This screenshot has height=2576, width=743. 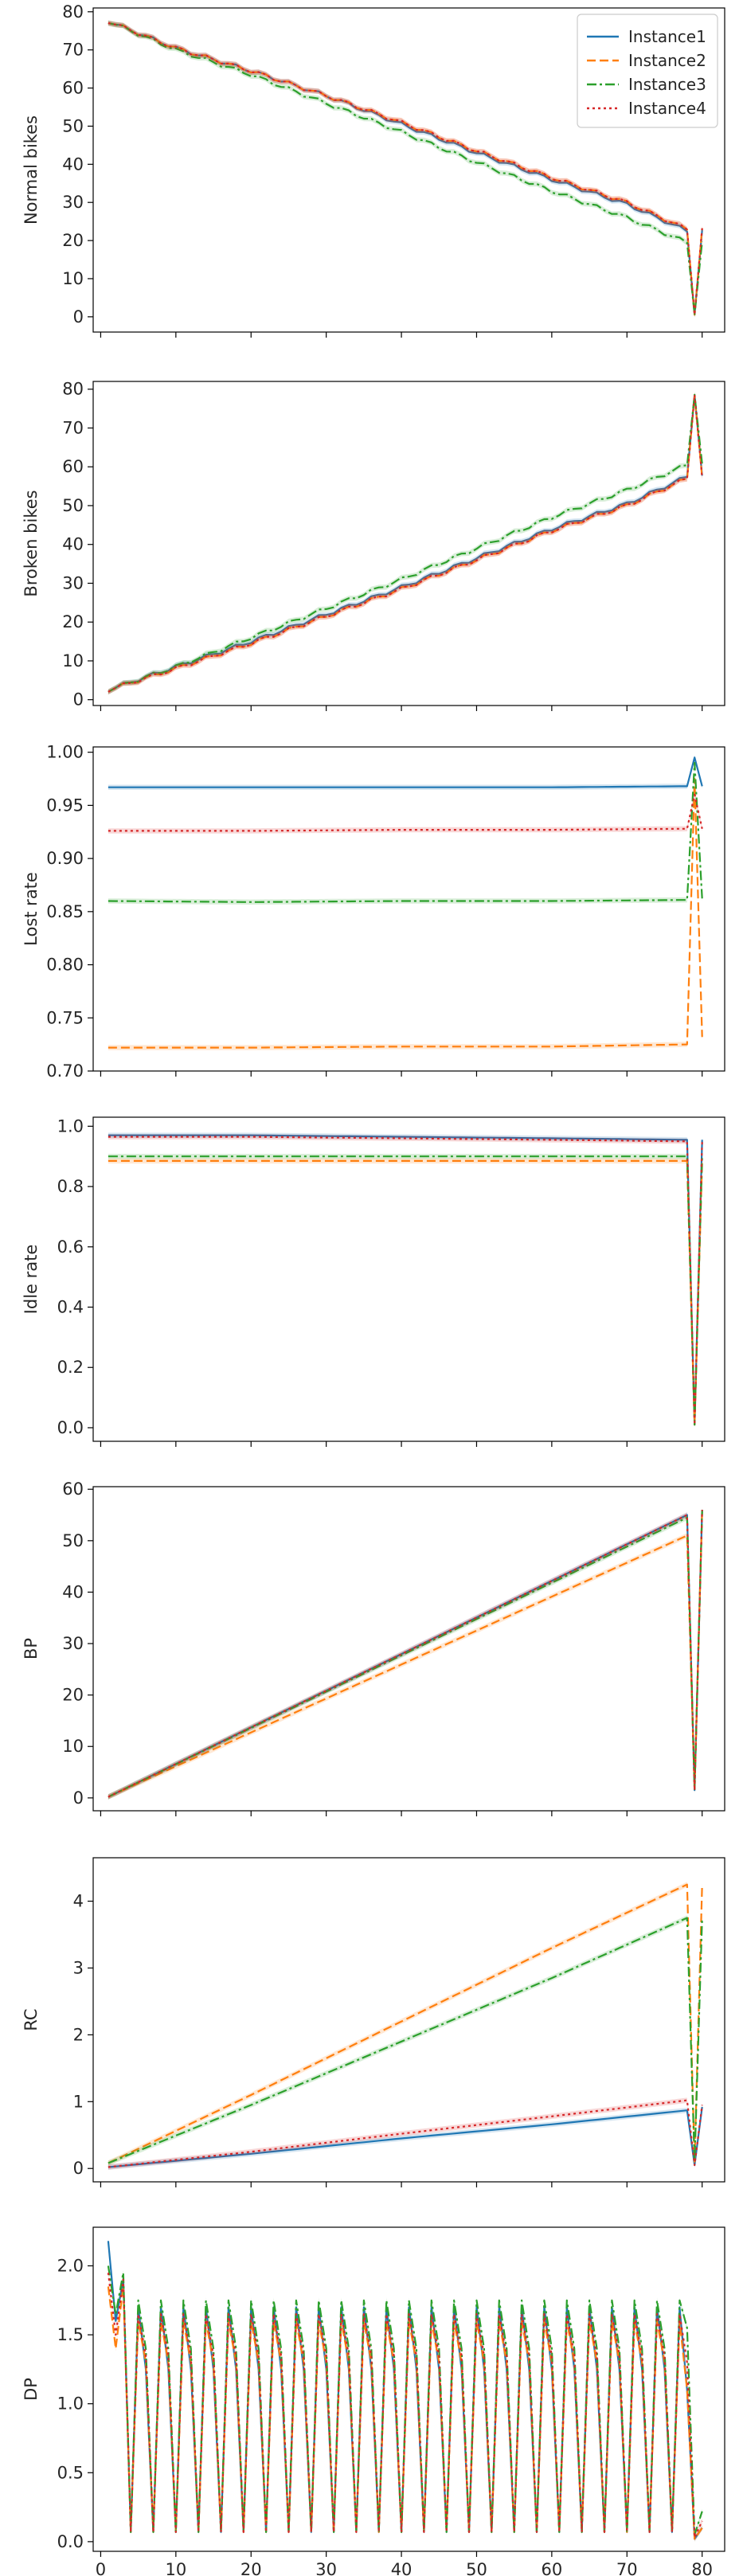 What do you see at coordinates (78, 2101) in the screenshot?
I see `y-tick-label: 1` at bounding box center [78, 2101].